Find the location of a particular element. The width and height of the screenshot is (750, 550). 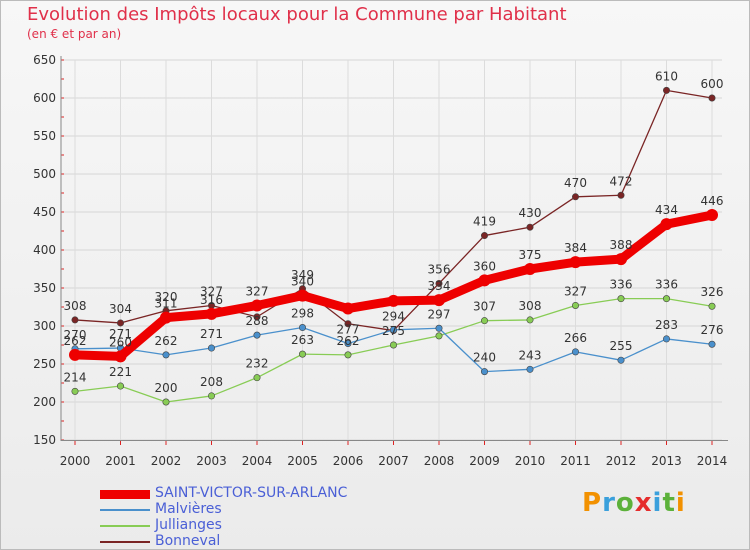

data-label: 263 is located at coordinates (302, 340).